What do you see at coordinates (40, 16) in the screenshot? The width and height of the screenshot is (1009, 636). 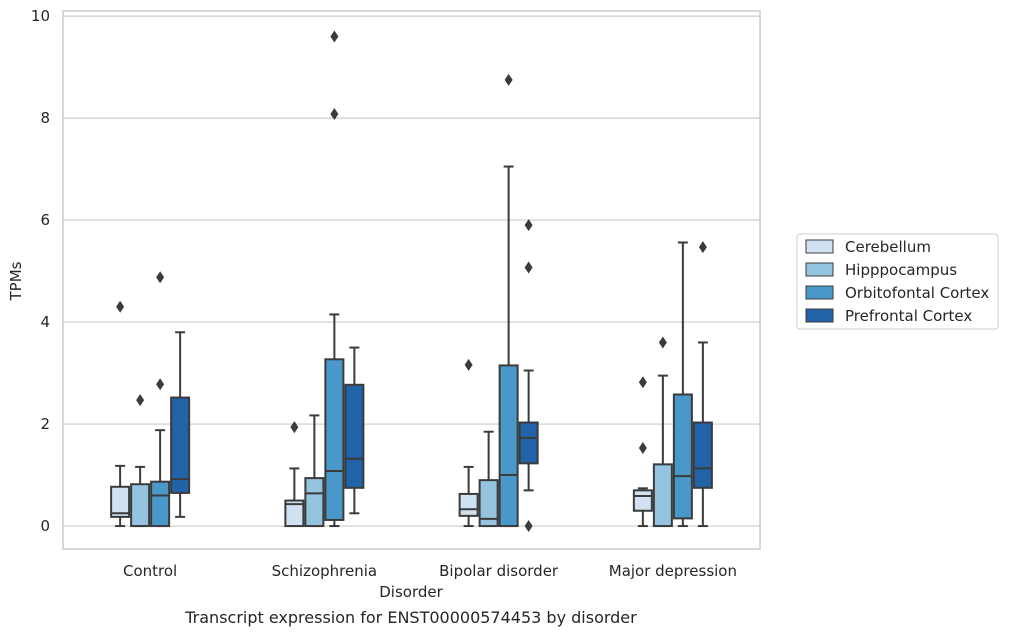 I see `y-tick-label: 10` at bounding box center [40, 16].